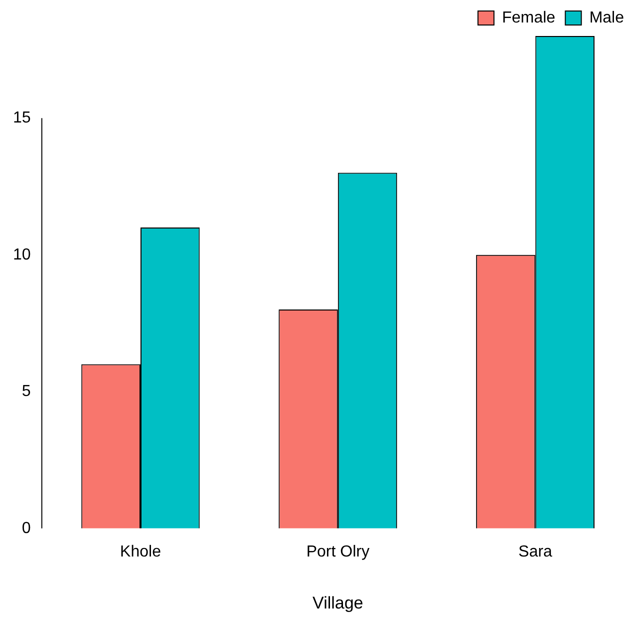  I want to click on x-tick-label: Port Olry, so click(338, 551).